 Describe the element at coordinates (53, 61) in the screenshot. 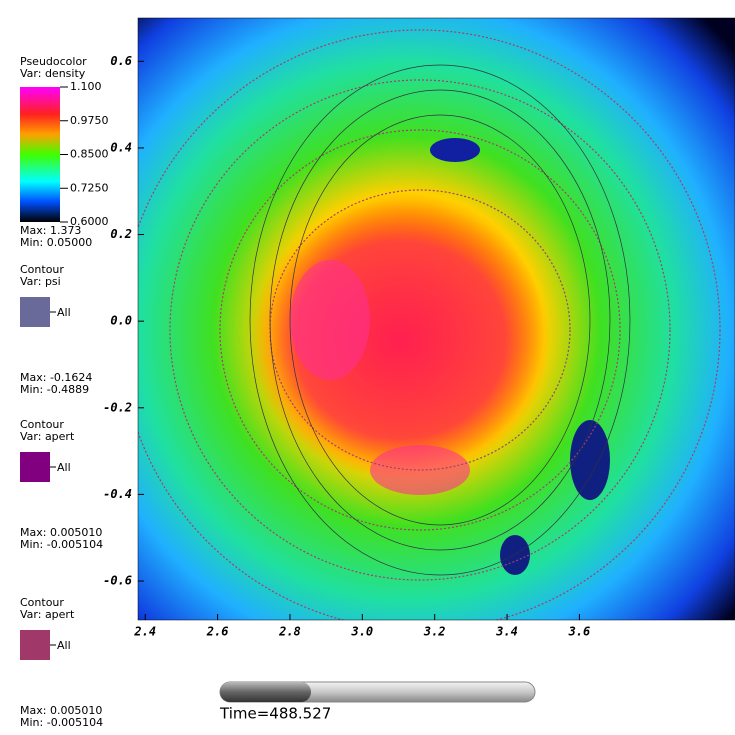

I see `legend-title: Pseudocolor` at that location.